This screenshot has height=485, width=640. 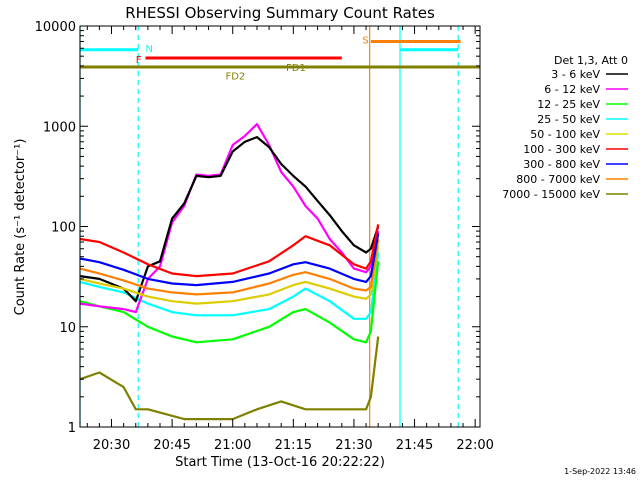 I want to click on annotation-label: FD1, so click(x=296, y=68).